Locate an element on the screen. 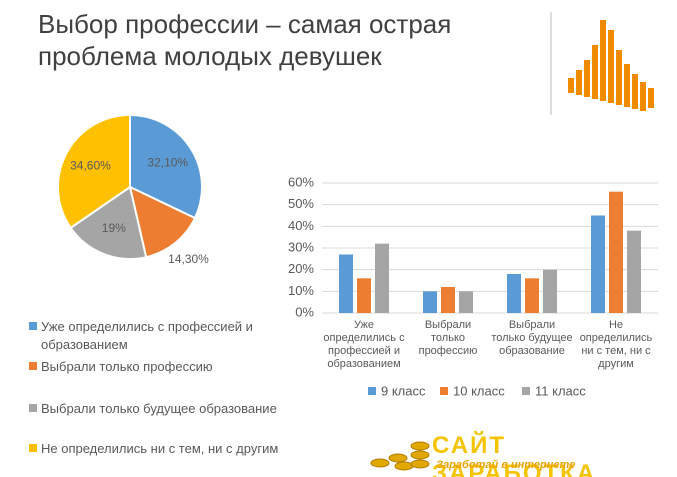 The height and width of the screenshot is (477, 677). legend-label: Выбрали только профессию is located at coordinates (127, 366).